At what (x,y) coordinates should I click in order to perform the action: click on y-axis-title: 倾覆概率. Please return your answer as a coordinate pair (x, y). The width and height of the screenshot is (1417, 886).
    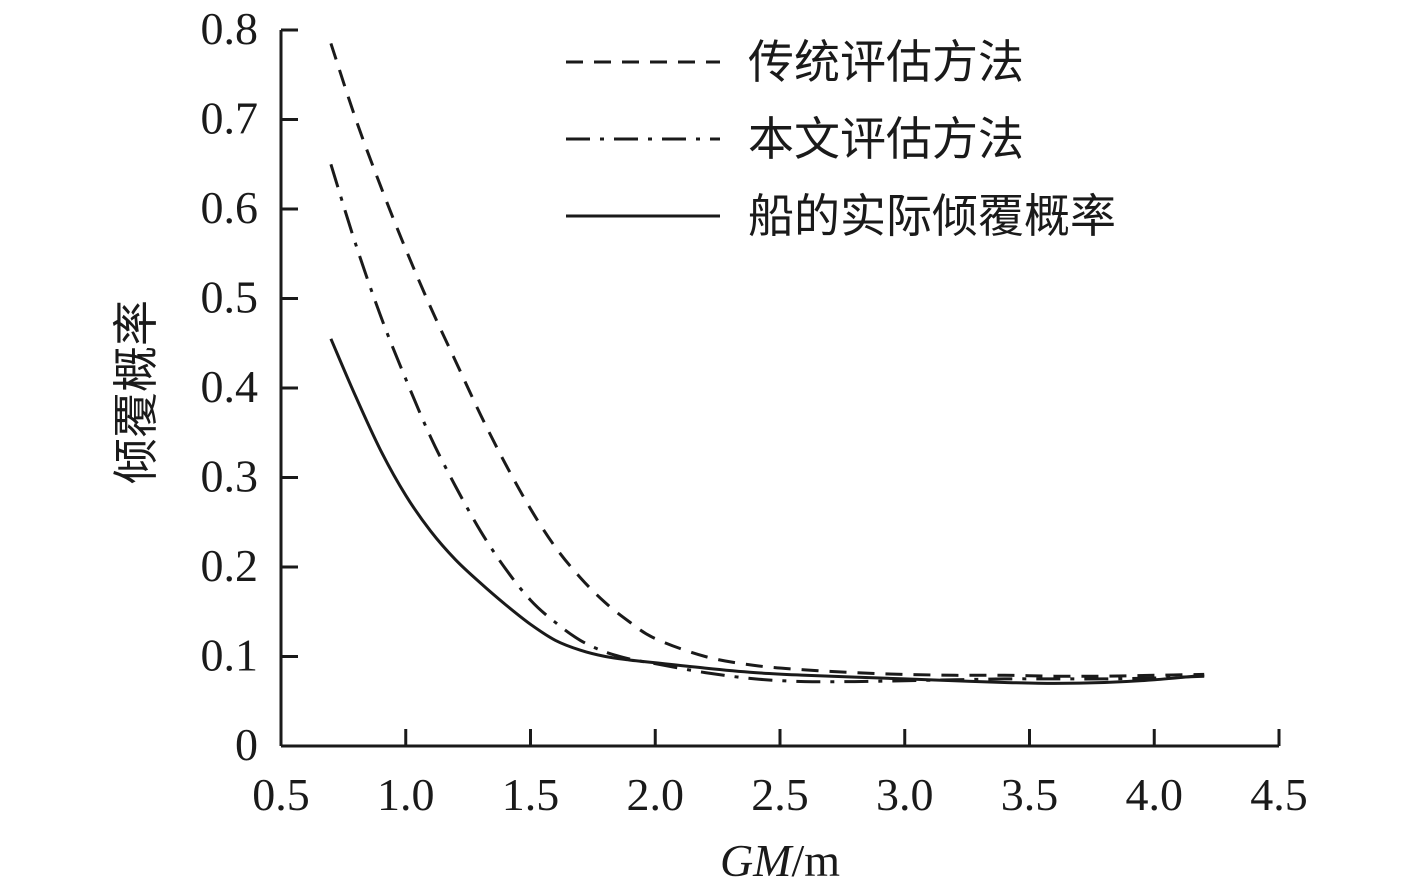
    Looking at the image, I should click on (136, 392).